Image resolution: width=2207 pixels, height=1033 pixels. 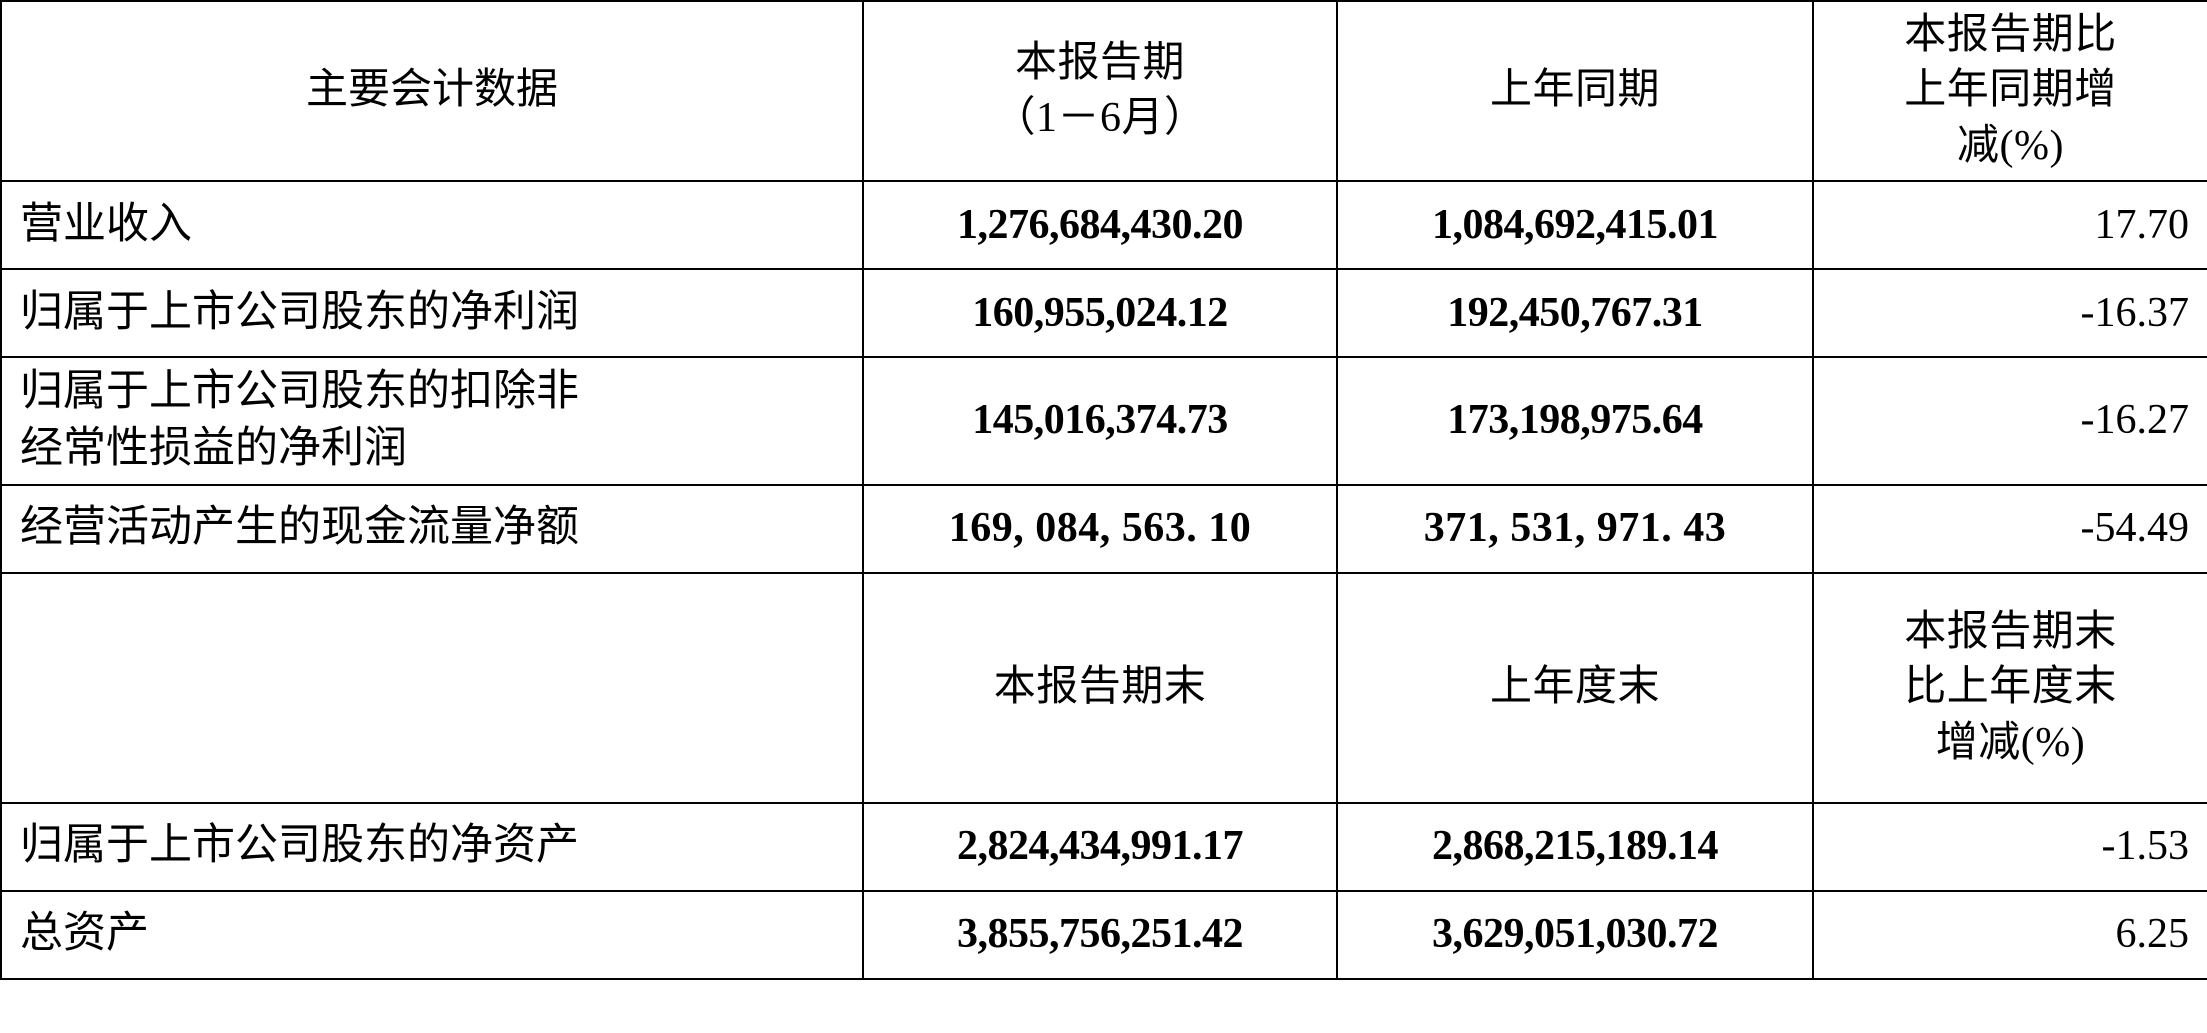 What do you see at coordinates (432, 225) in the screenshot?
I see `row-label-cell: 营业收入` at bounding box center [432, 225].